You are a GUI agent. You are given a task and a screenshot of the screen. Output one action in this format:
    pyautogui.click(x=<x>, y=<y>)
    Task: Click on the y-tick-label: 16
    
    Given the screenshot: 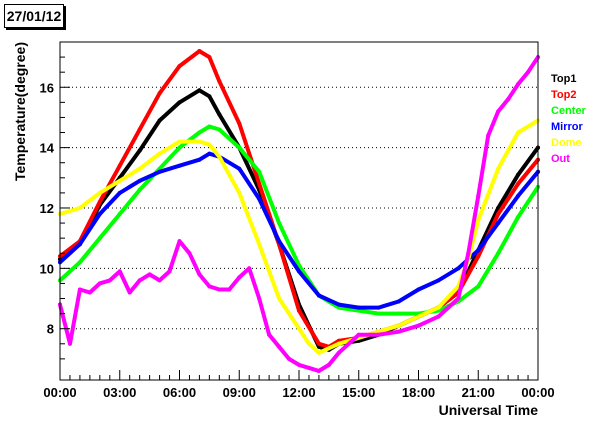 What is the action you would take?
    pyautogui.click(x=47, y=87)
    